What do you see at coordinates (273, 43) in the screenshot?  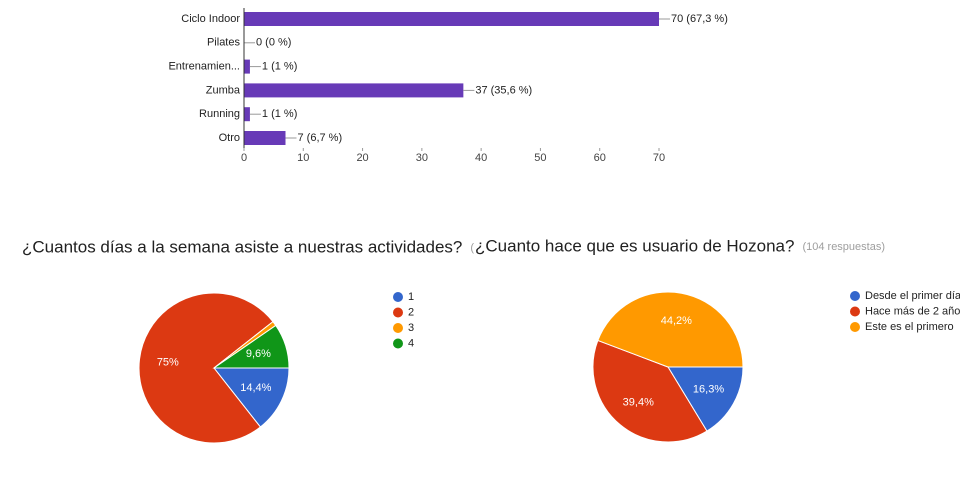 I see `value-label: 0 (0 %)` at bounding box center [273, 43].